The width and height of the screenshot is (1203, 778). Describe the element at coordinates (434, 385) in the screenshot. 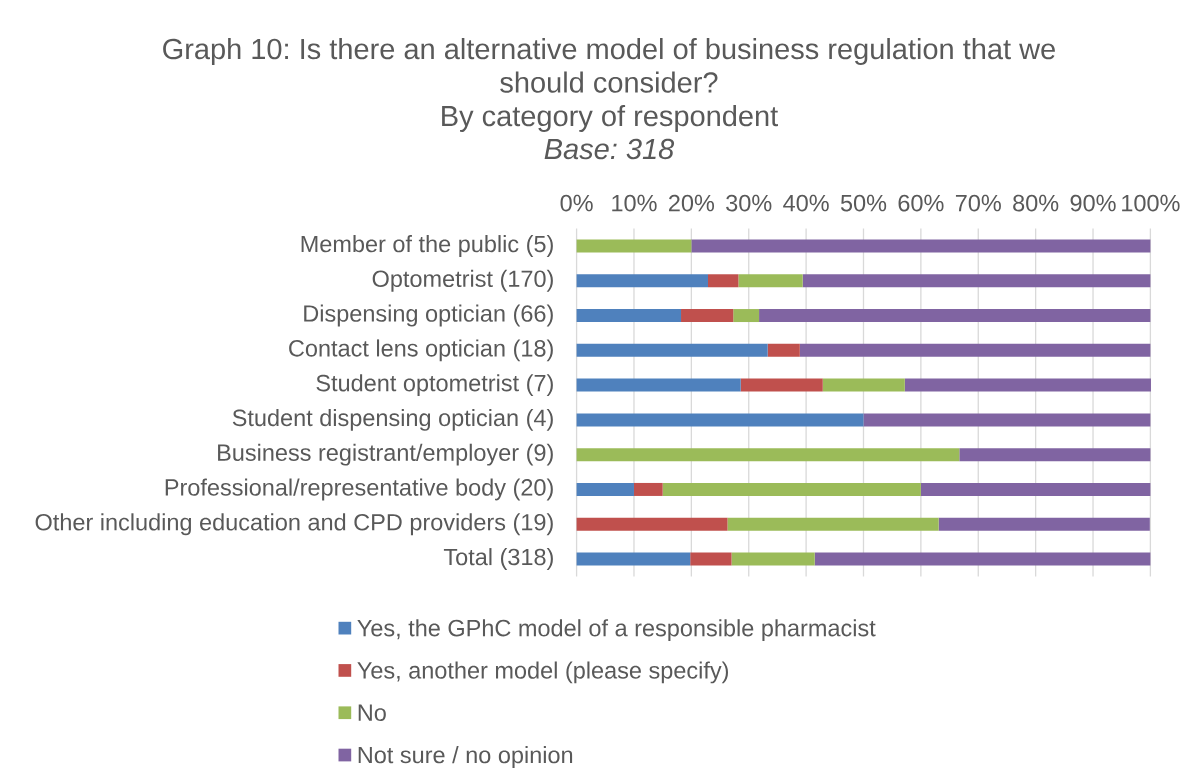

I see `y-tick-label: Student optometrist (7)` at that location.